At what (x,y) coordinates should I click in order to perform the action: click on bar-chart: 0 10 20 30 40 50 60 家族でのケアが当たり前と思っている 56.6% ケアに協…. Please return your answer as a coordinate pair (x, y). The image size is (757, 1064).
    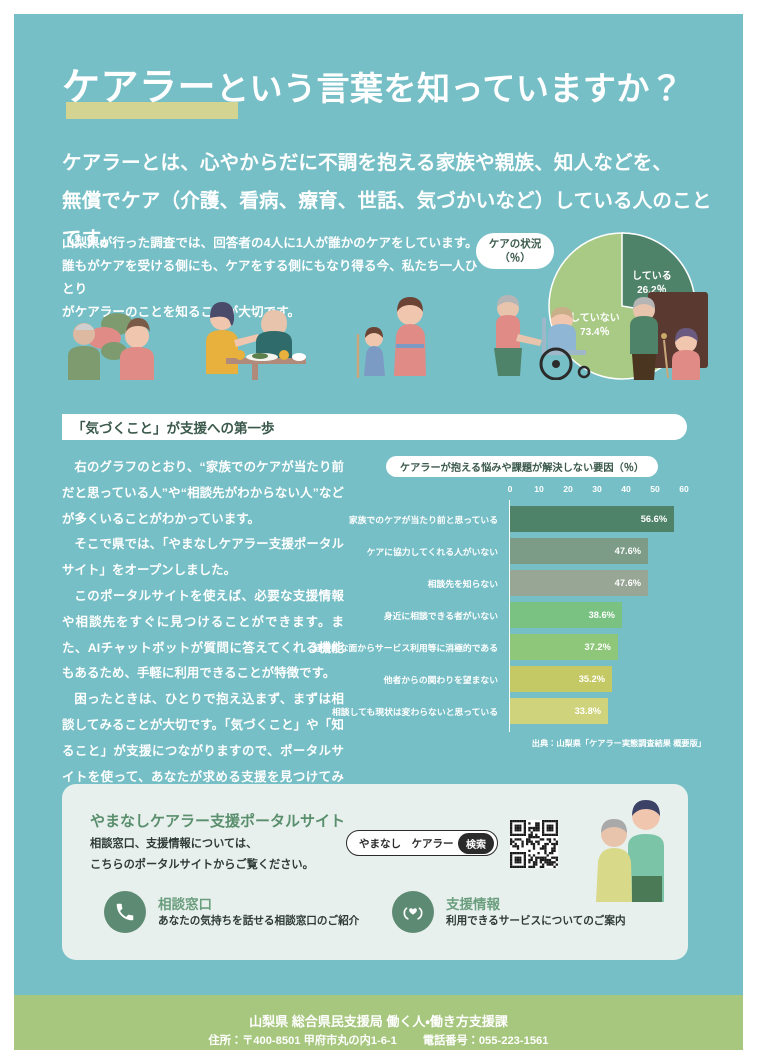
    Looking at the image, I should click on (509, 609).